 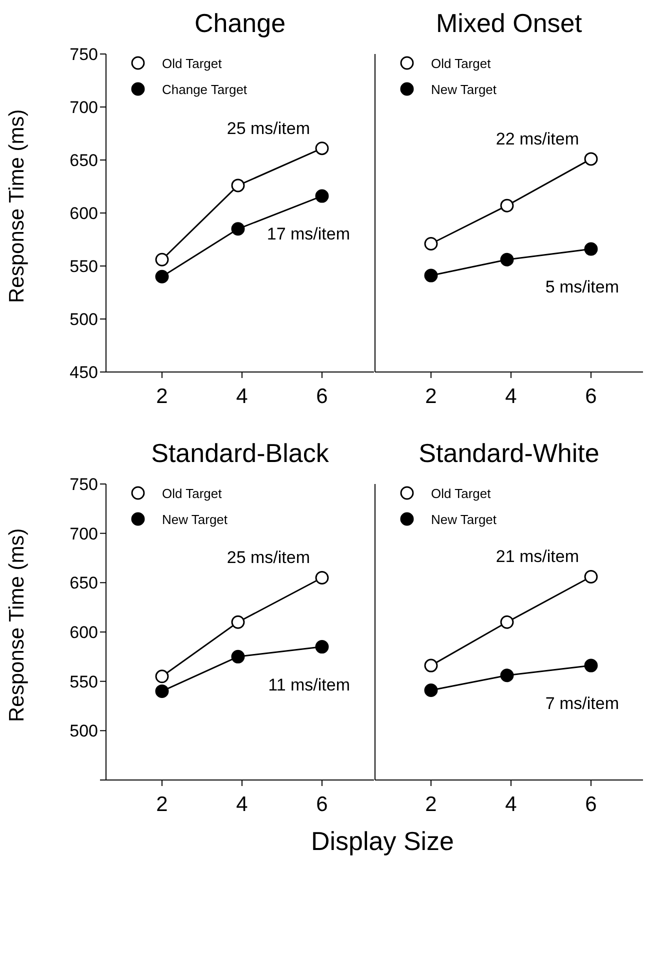 What do you see at coordinates (537, 556) in the screenshot?
I see `annotation: 21 ms/item` at bounding box center [537, 556].